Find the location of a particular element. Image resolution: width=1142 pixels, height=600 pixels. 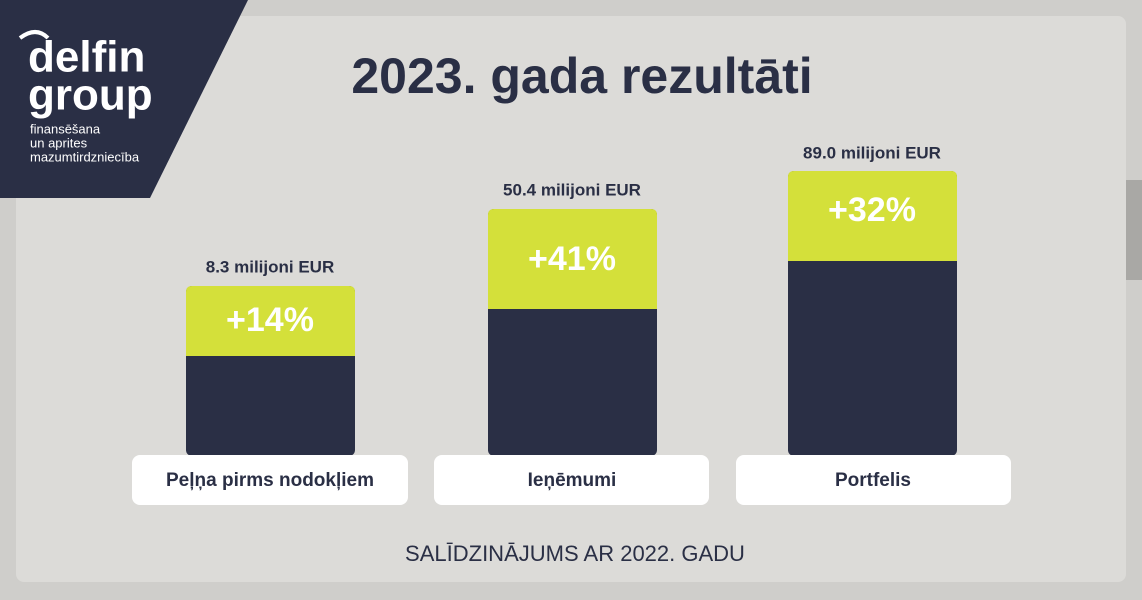

growth: +32% is located at coordinates (872, 210).